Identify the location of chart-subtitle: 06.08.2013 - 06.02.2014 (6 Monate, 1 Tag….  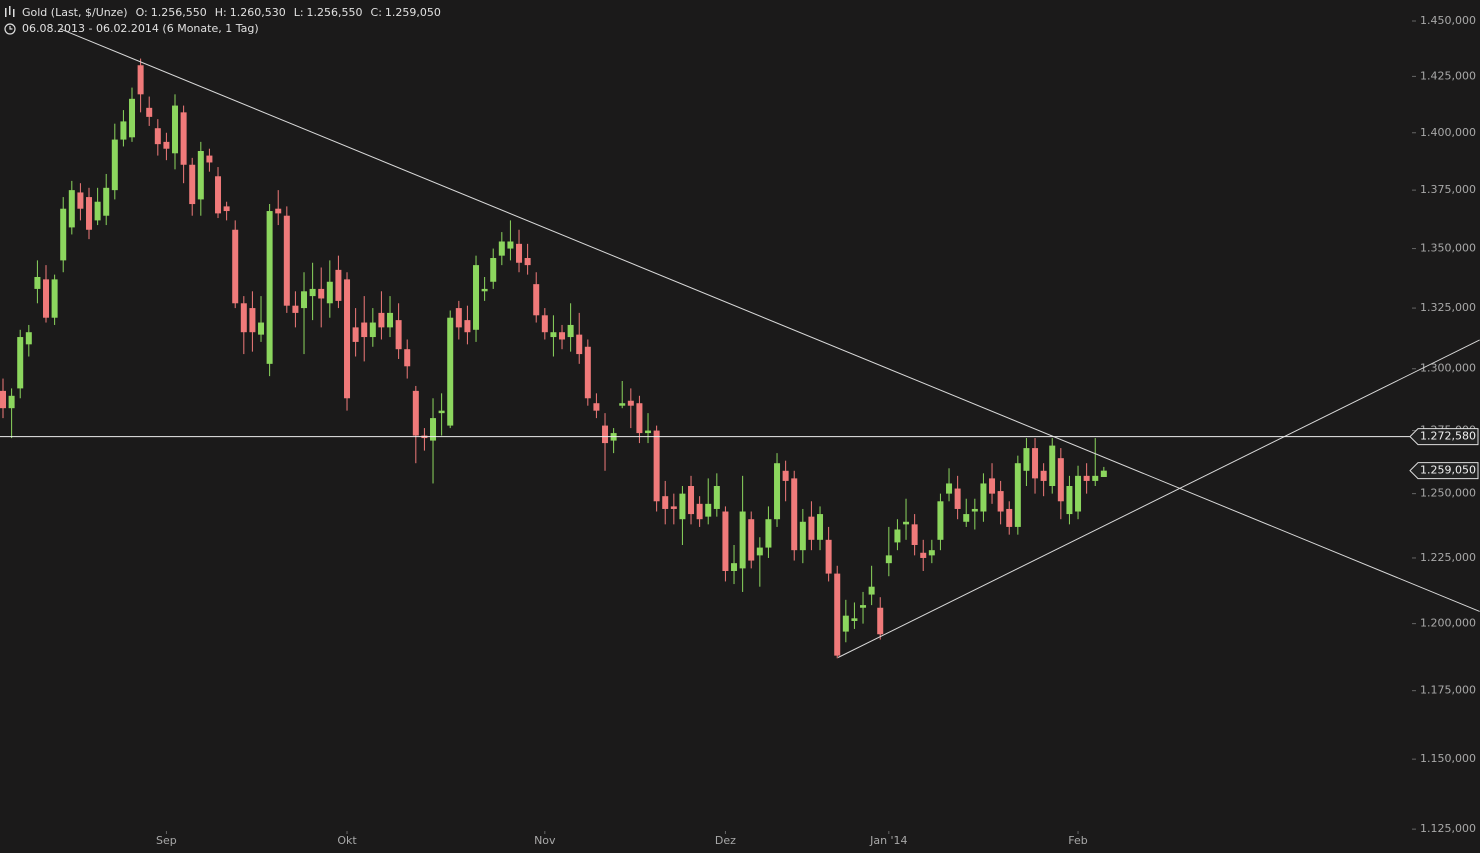
(140, 28).